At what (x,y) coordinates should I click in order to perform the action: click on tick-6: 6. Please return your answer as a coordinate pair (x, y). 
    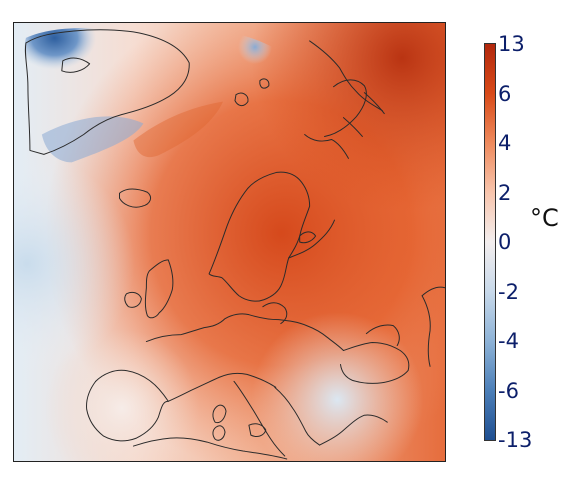
    Looking at the image, I should click on (505, 94).